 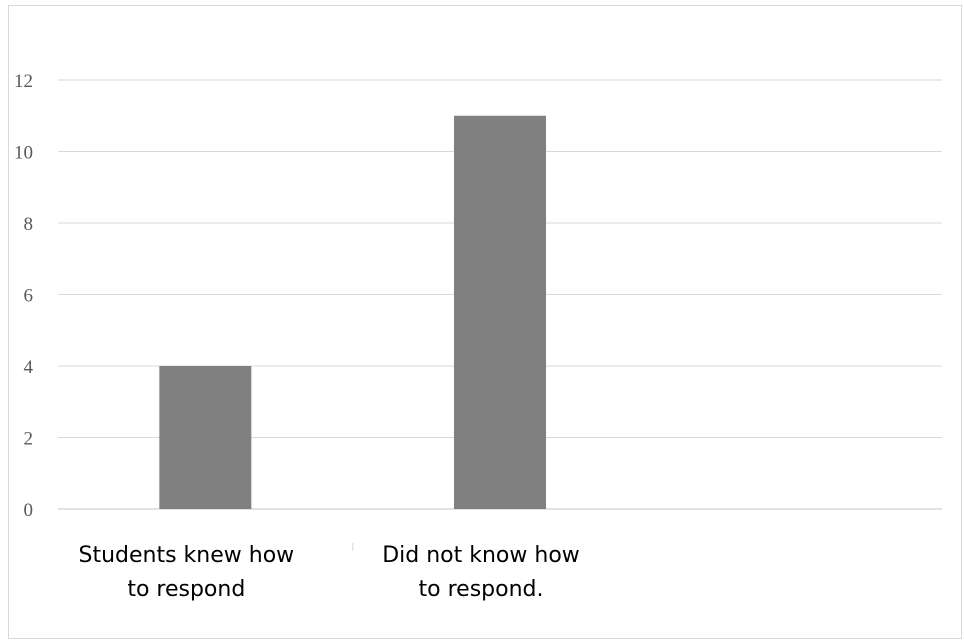 I want to click on y-tick-label: 6, so click(x=29, y=296).